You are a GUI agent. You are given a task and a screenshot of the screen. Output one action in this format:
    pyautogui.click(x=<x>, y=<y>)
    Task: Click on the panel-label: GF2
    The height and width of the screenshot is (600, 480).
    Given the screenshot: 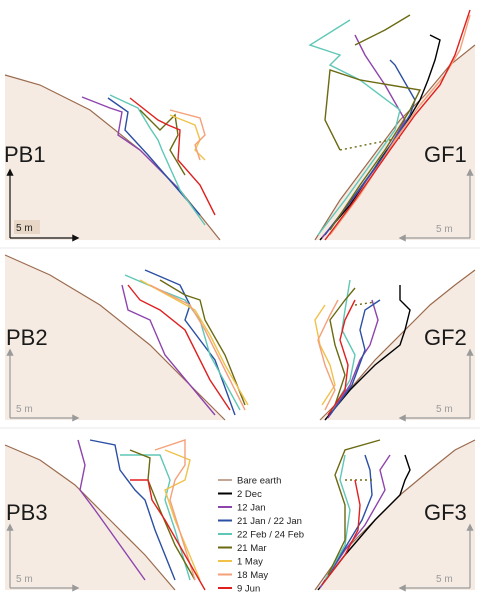 What is the action you would take?
    pyautogui.click(x=445, y=337)
    